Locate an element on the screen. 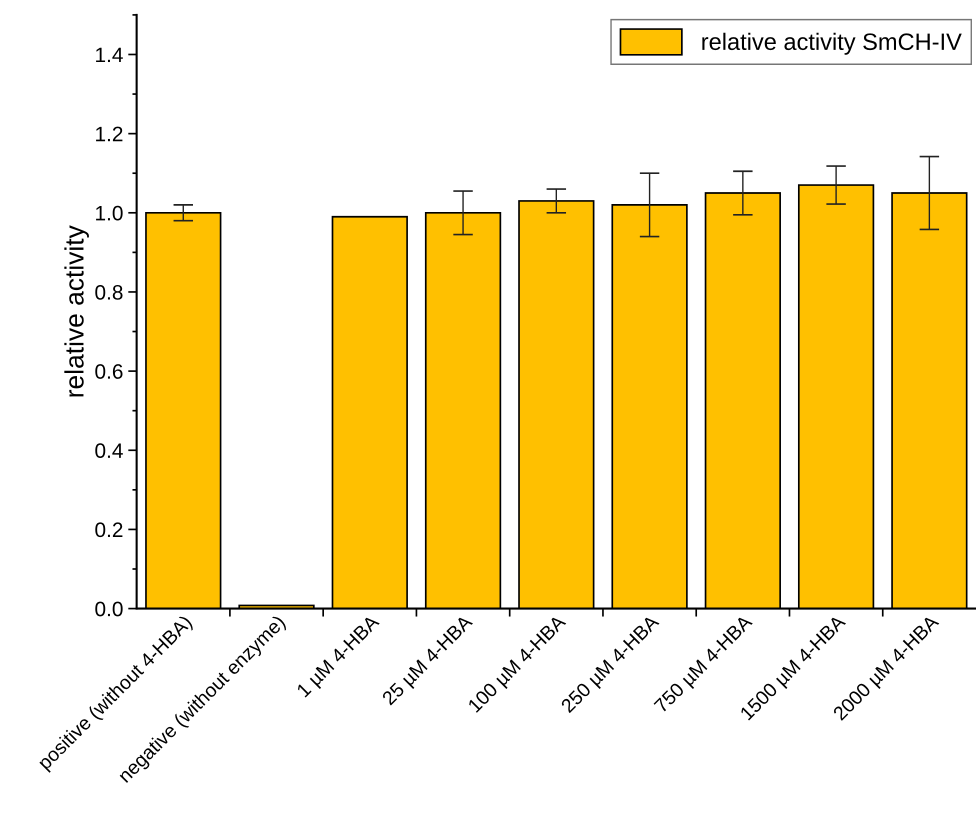 This screenshot has width=976, height=828. legend-label: relative activity SmCH-IV is located at coordinates (832, 43).